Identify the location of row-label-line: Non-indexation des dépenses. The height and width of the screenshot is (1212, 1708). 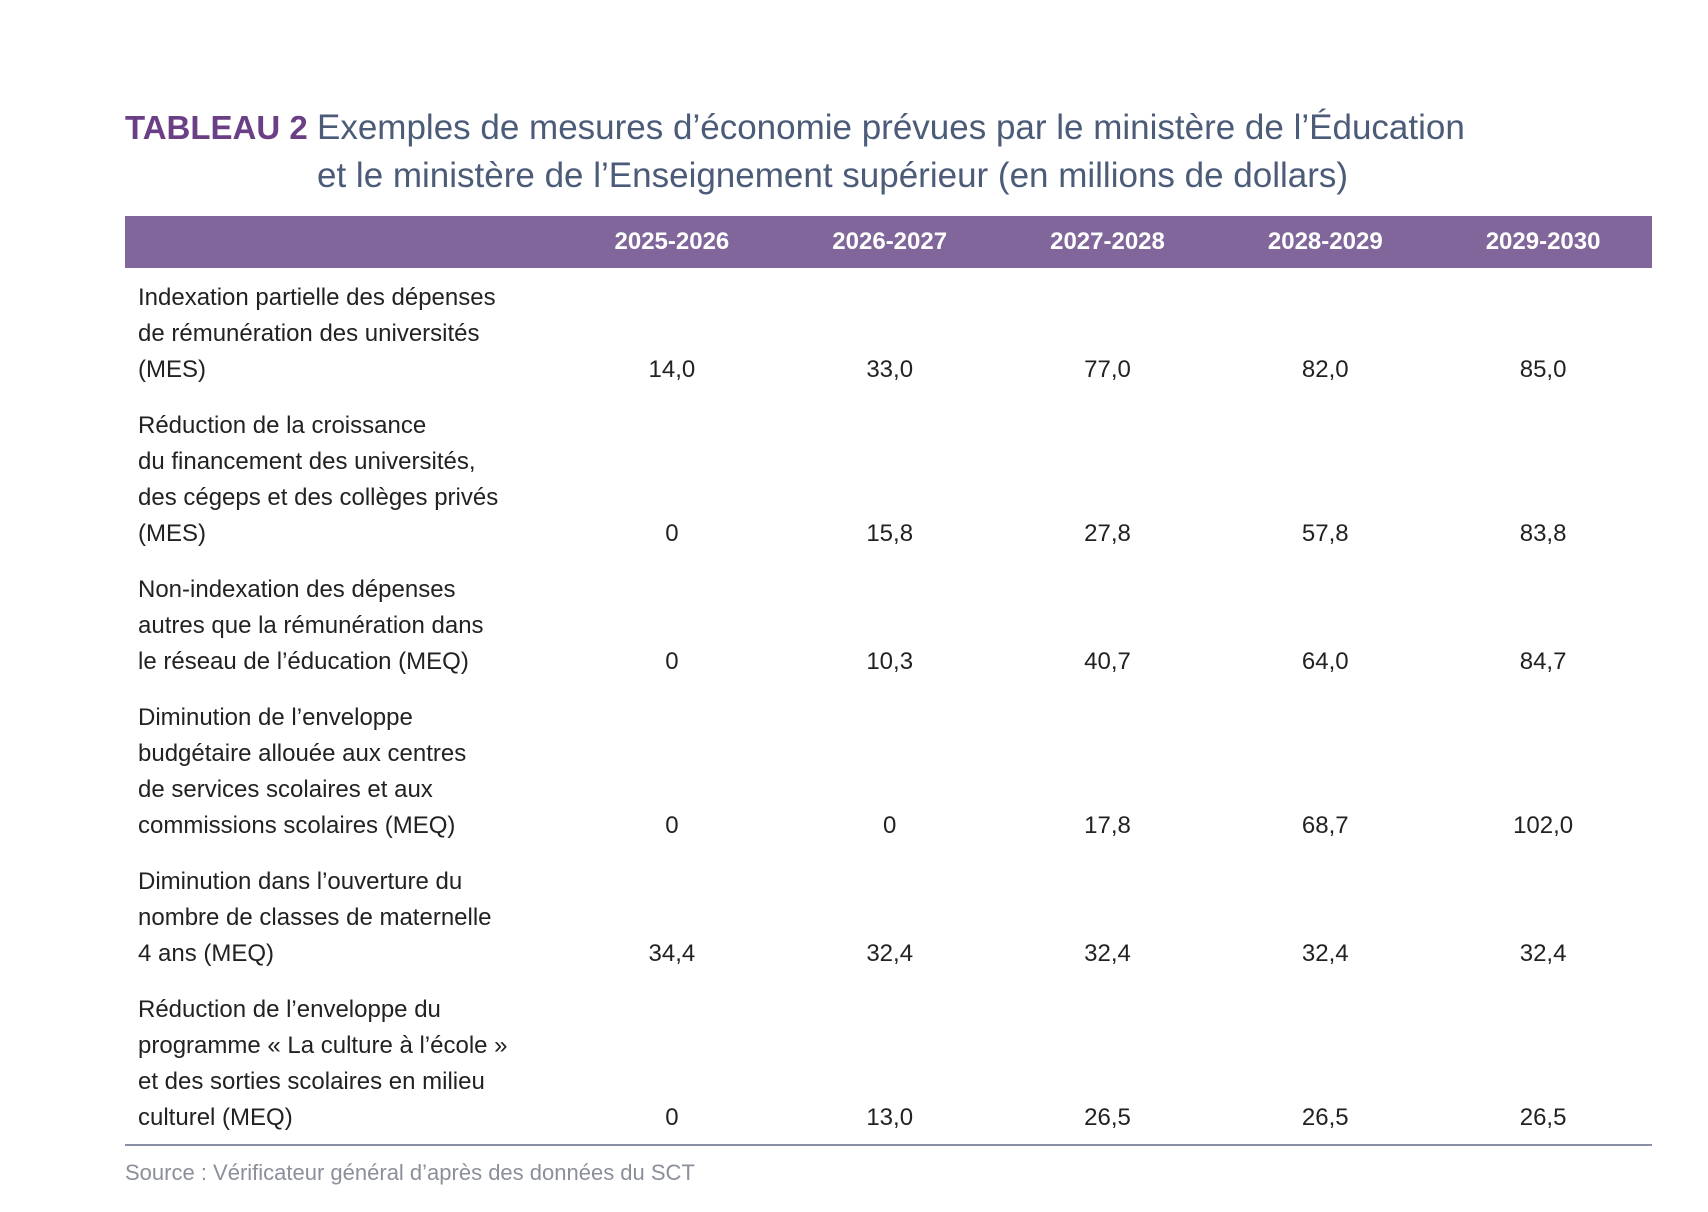
(297, 589).